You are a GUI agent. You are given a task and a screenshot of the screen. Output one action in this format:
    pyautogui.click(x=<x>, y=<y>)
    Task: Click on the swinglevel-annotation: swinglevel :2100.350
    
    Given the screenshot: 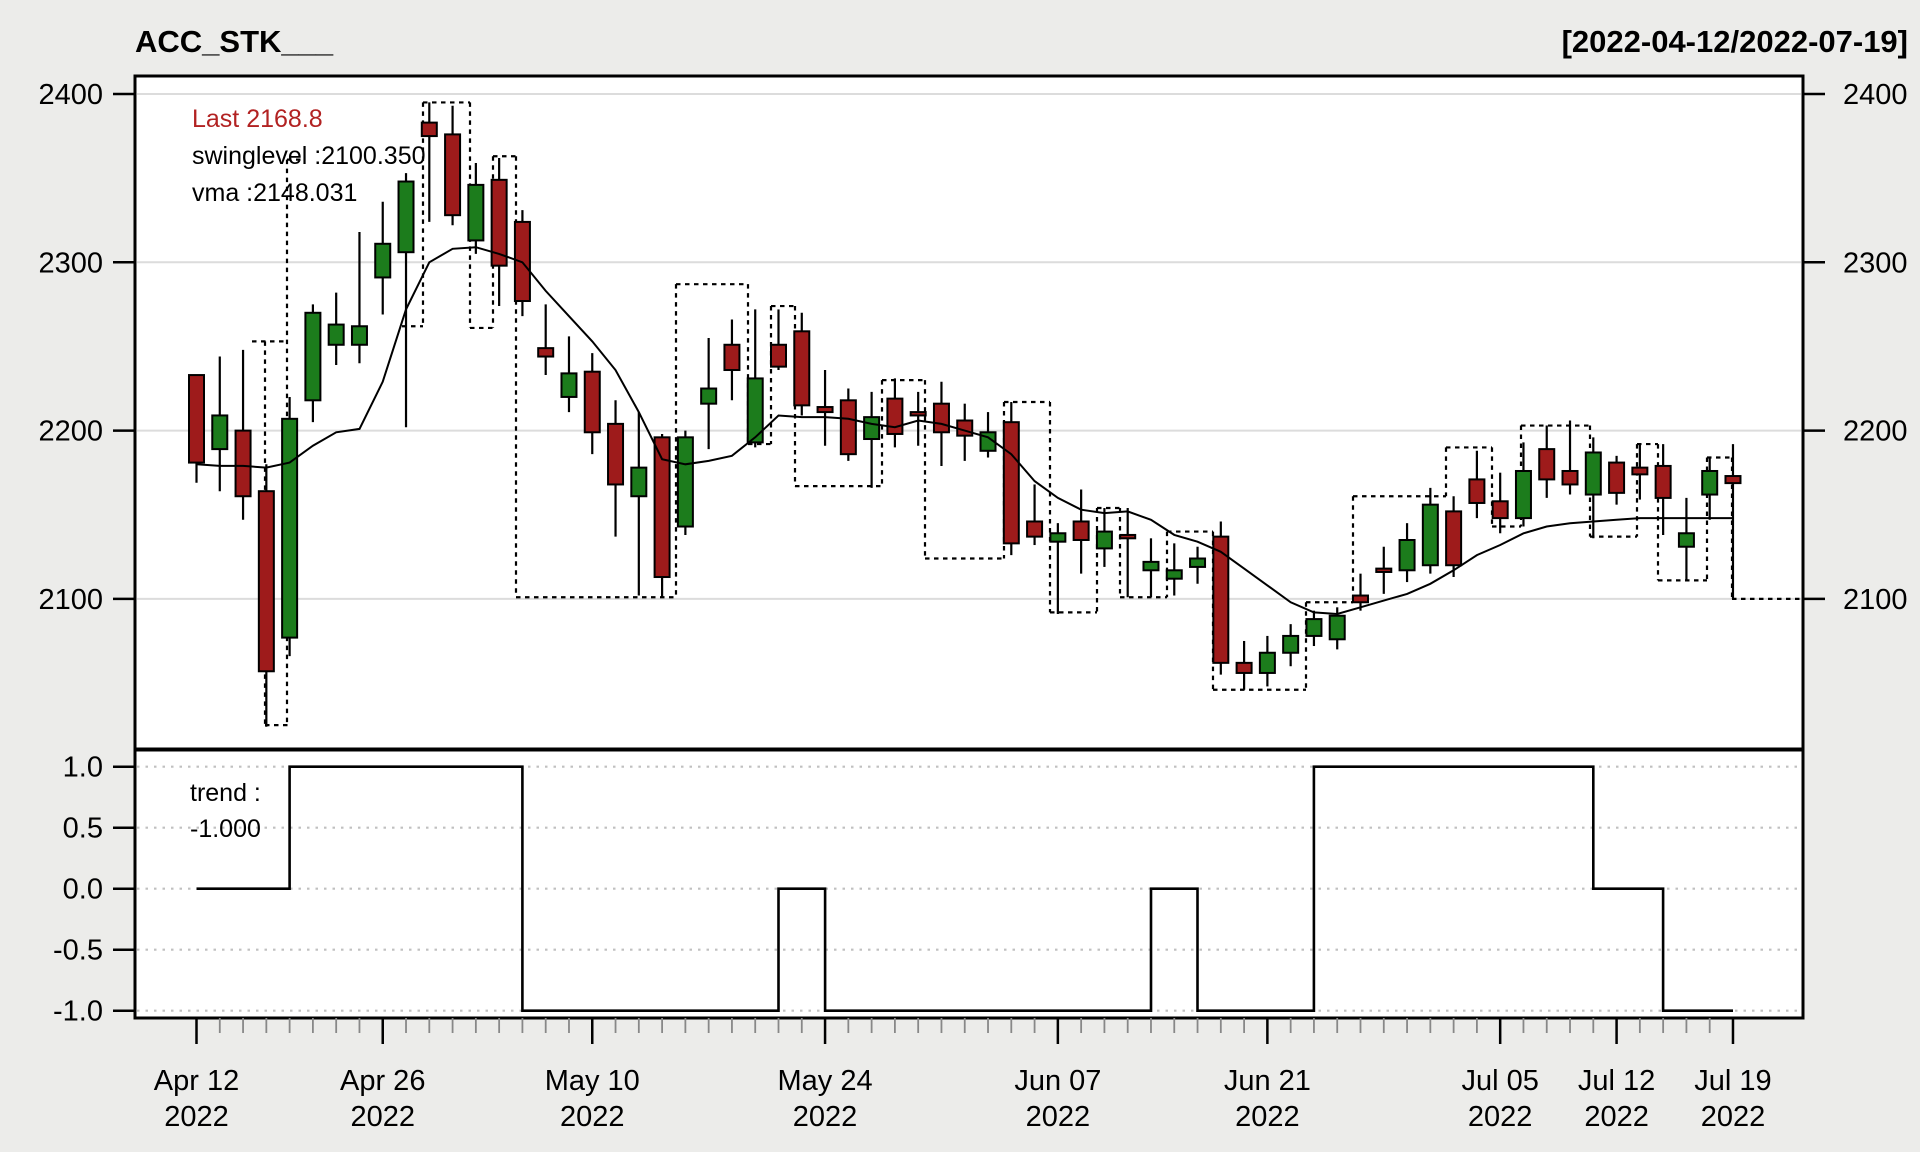 What is the action you would take?
    pyautogui.click(x=309, y=156)
    